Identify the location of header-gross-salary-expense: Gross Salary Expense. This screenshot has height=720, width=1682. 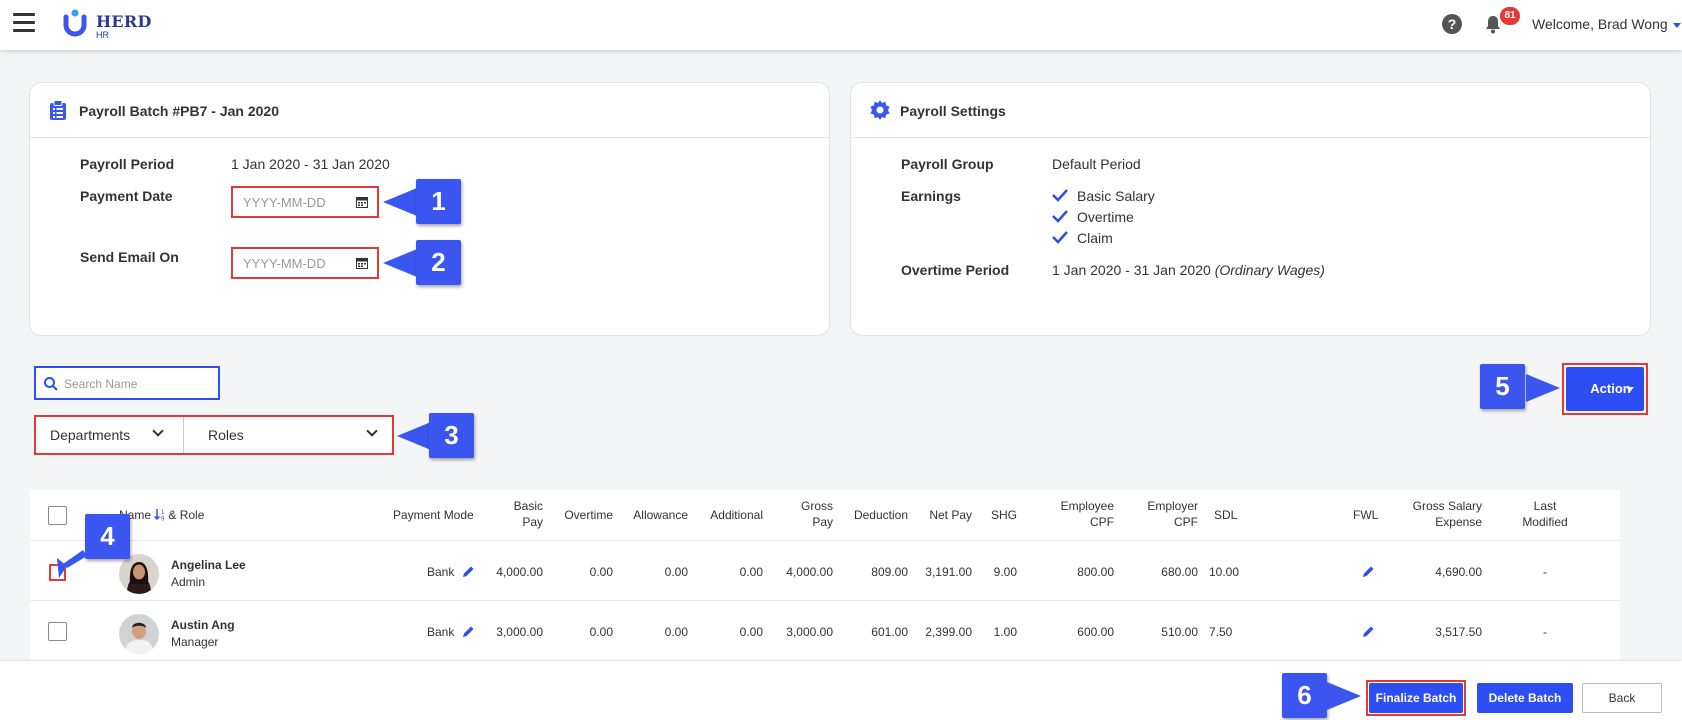
(1437, 514).